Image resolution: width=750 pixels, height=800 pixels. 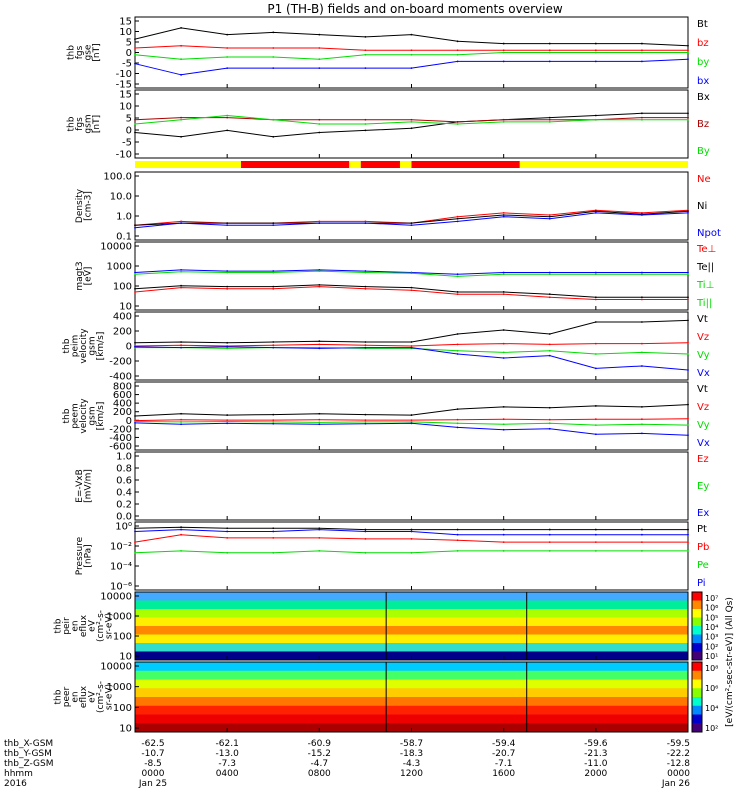 What do you see at coordinates (88, 52) in the screenshot?
I see `y-label-line: gse` at bounding box center [88, 52].